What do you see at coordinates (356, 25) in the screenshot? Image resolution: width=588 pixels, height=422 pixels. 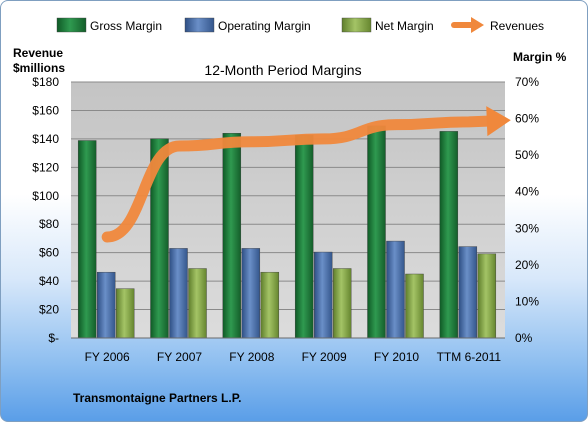 I see `legend-swatch-net-margin` at bounding box center [356, 25].